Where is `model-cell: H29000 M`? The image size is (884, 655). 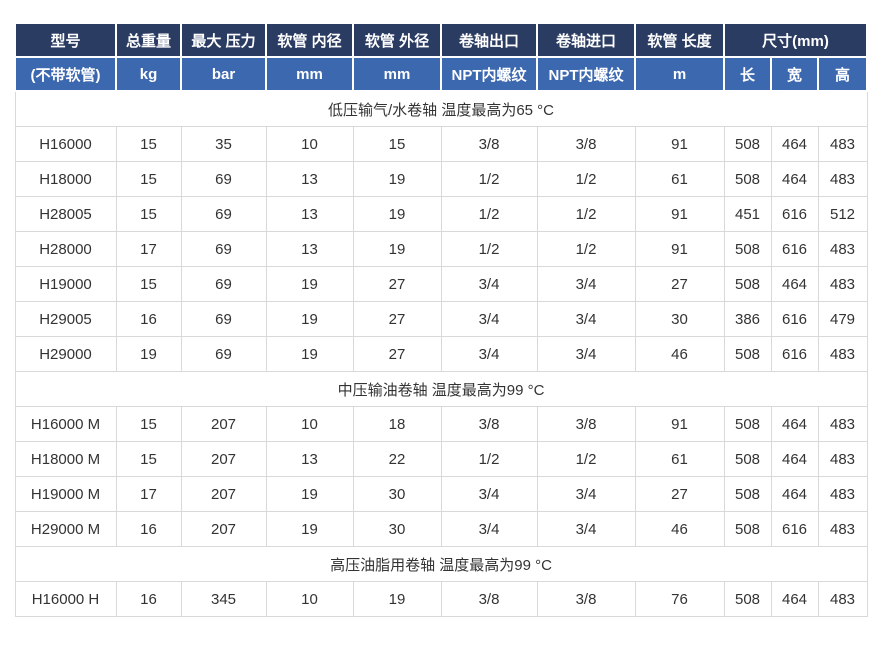
model-cell: H29000 M is located at coordinates (65, 529).